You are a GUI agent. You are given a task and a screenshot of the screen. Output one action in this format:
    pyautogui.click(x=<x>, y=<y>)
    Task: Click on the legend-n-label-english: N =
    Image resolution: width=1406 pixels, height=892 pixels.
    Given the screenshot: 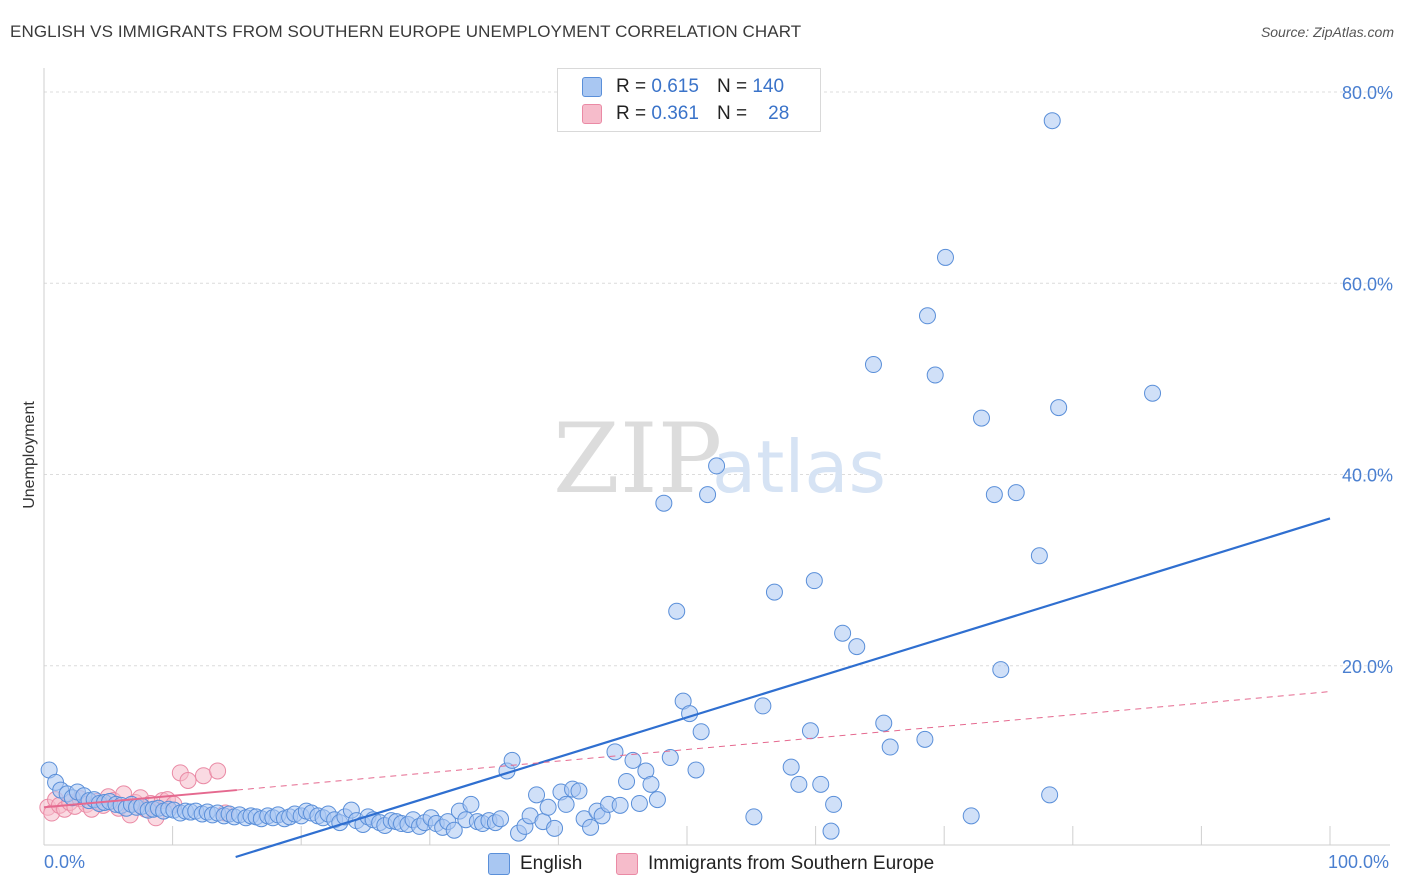 What is the action you would take?
    pyautogui.click(x=732, y=86)
    